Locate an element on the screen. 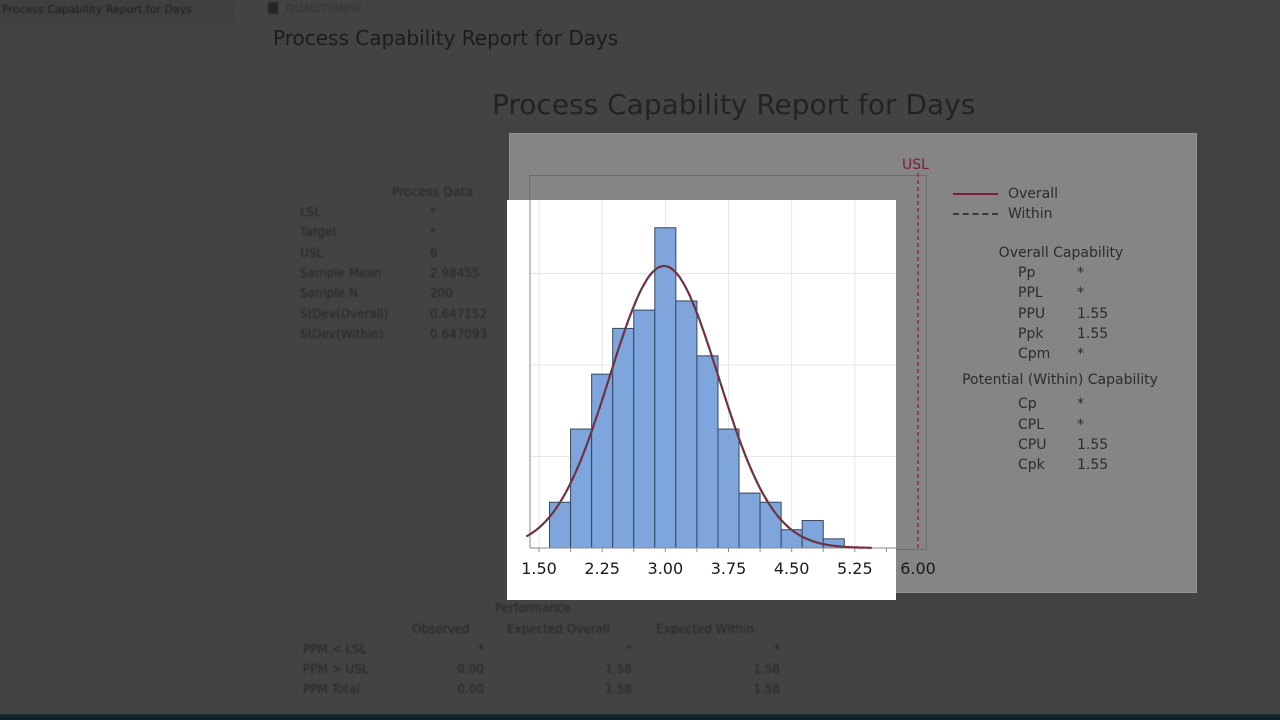 This screenshot has height=720, width=1280. stat-label: Ppk is located at coordinates (1031, 333).